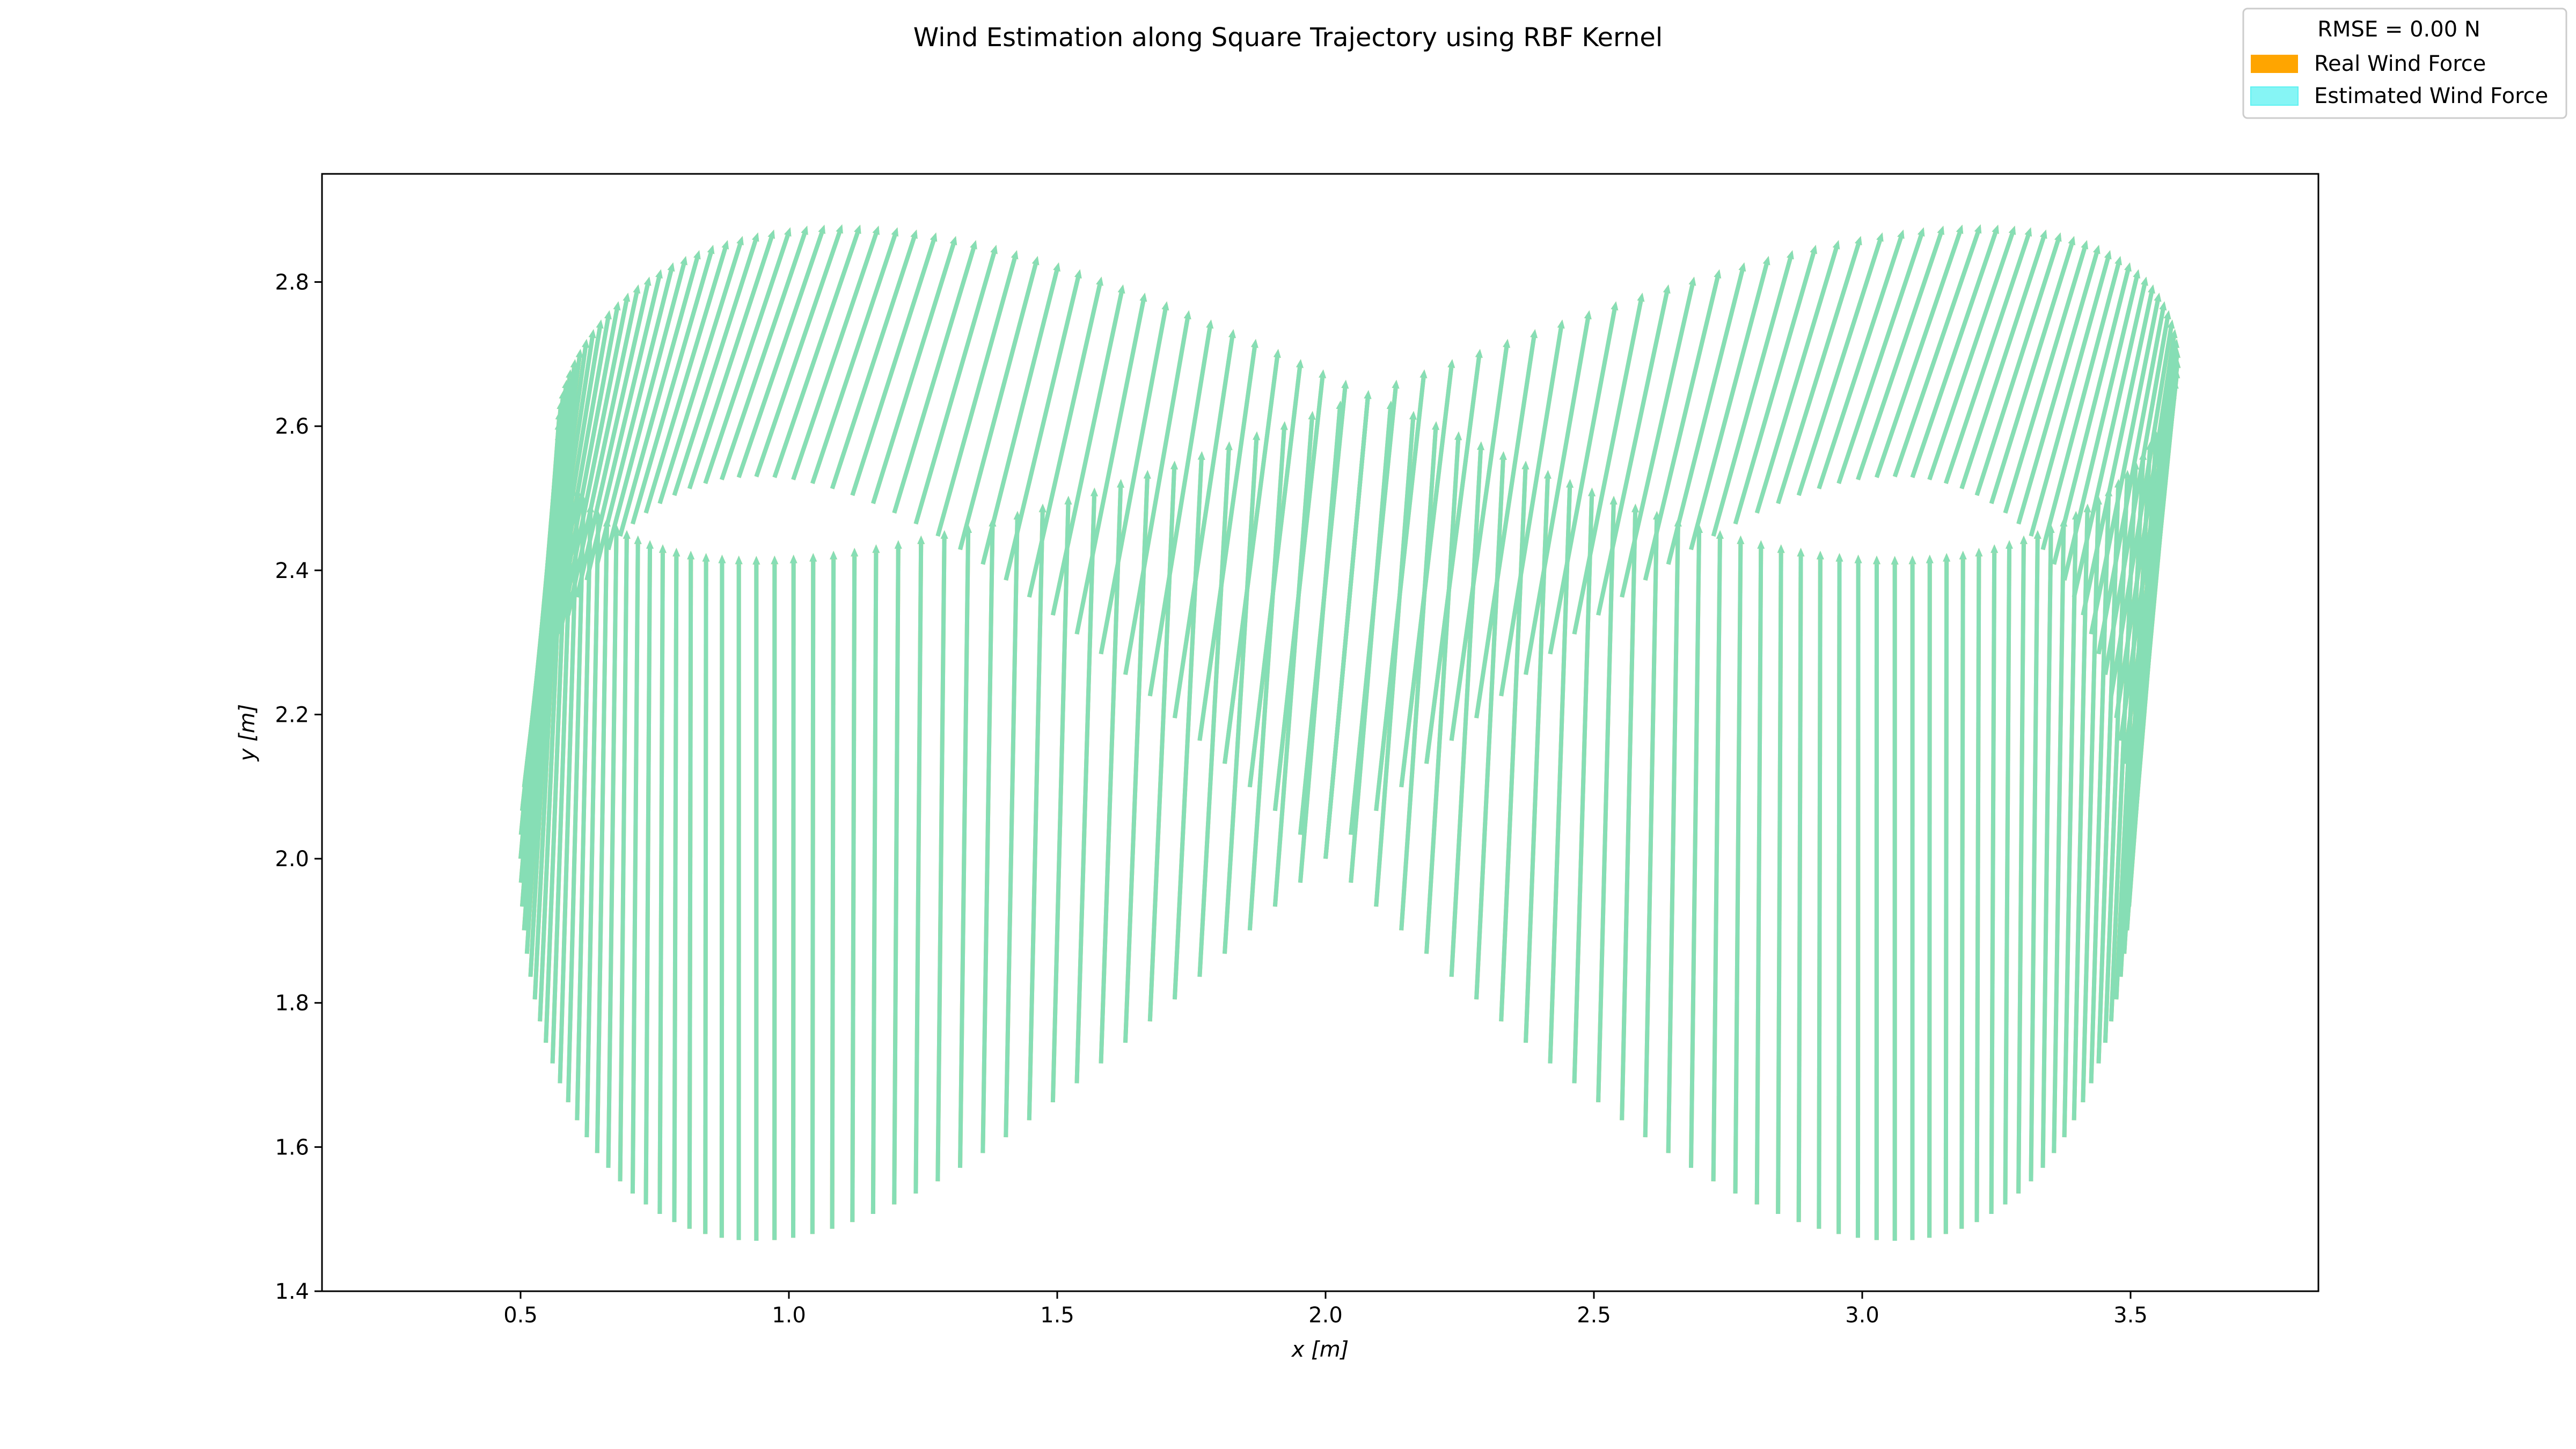  Describe the element at coordinates (789, 1315) in the screenshot. I see `x-tick-label: 1.0` at that location.